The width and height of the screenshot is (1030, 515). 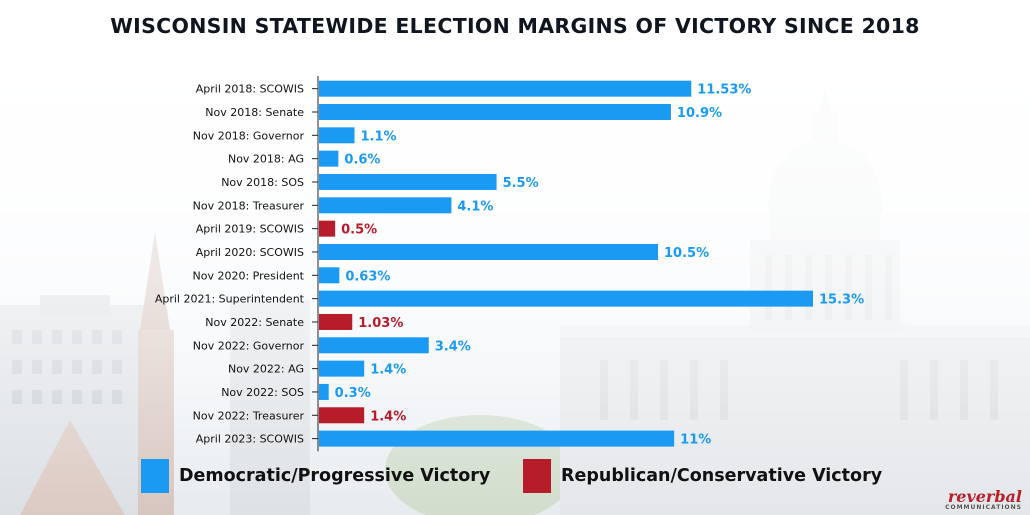 I want to click on legend-label-republican: Republican/Conservative Victory, so click(x=722, y=476).